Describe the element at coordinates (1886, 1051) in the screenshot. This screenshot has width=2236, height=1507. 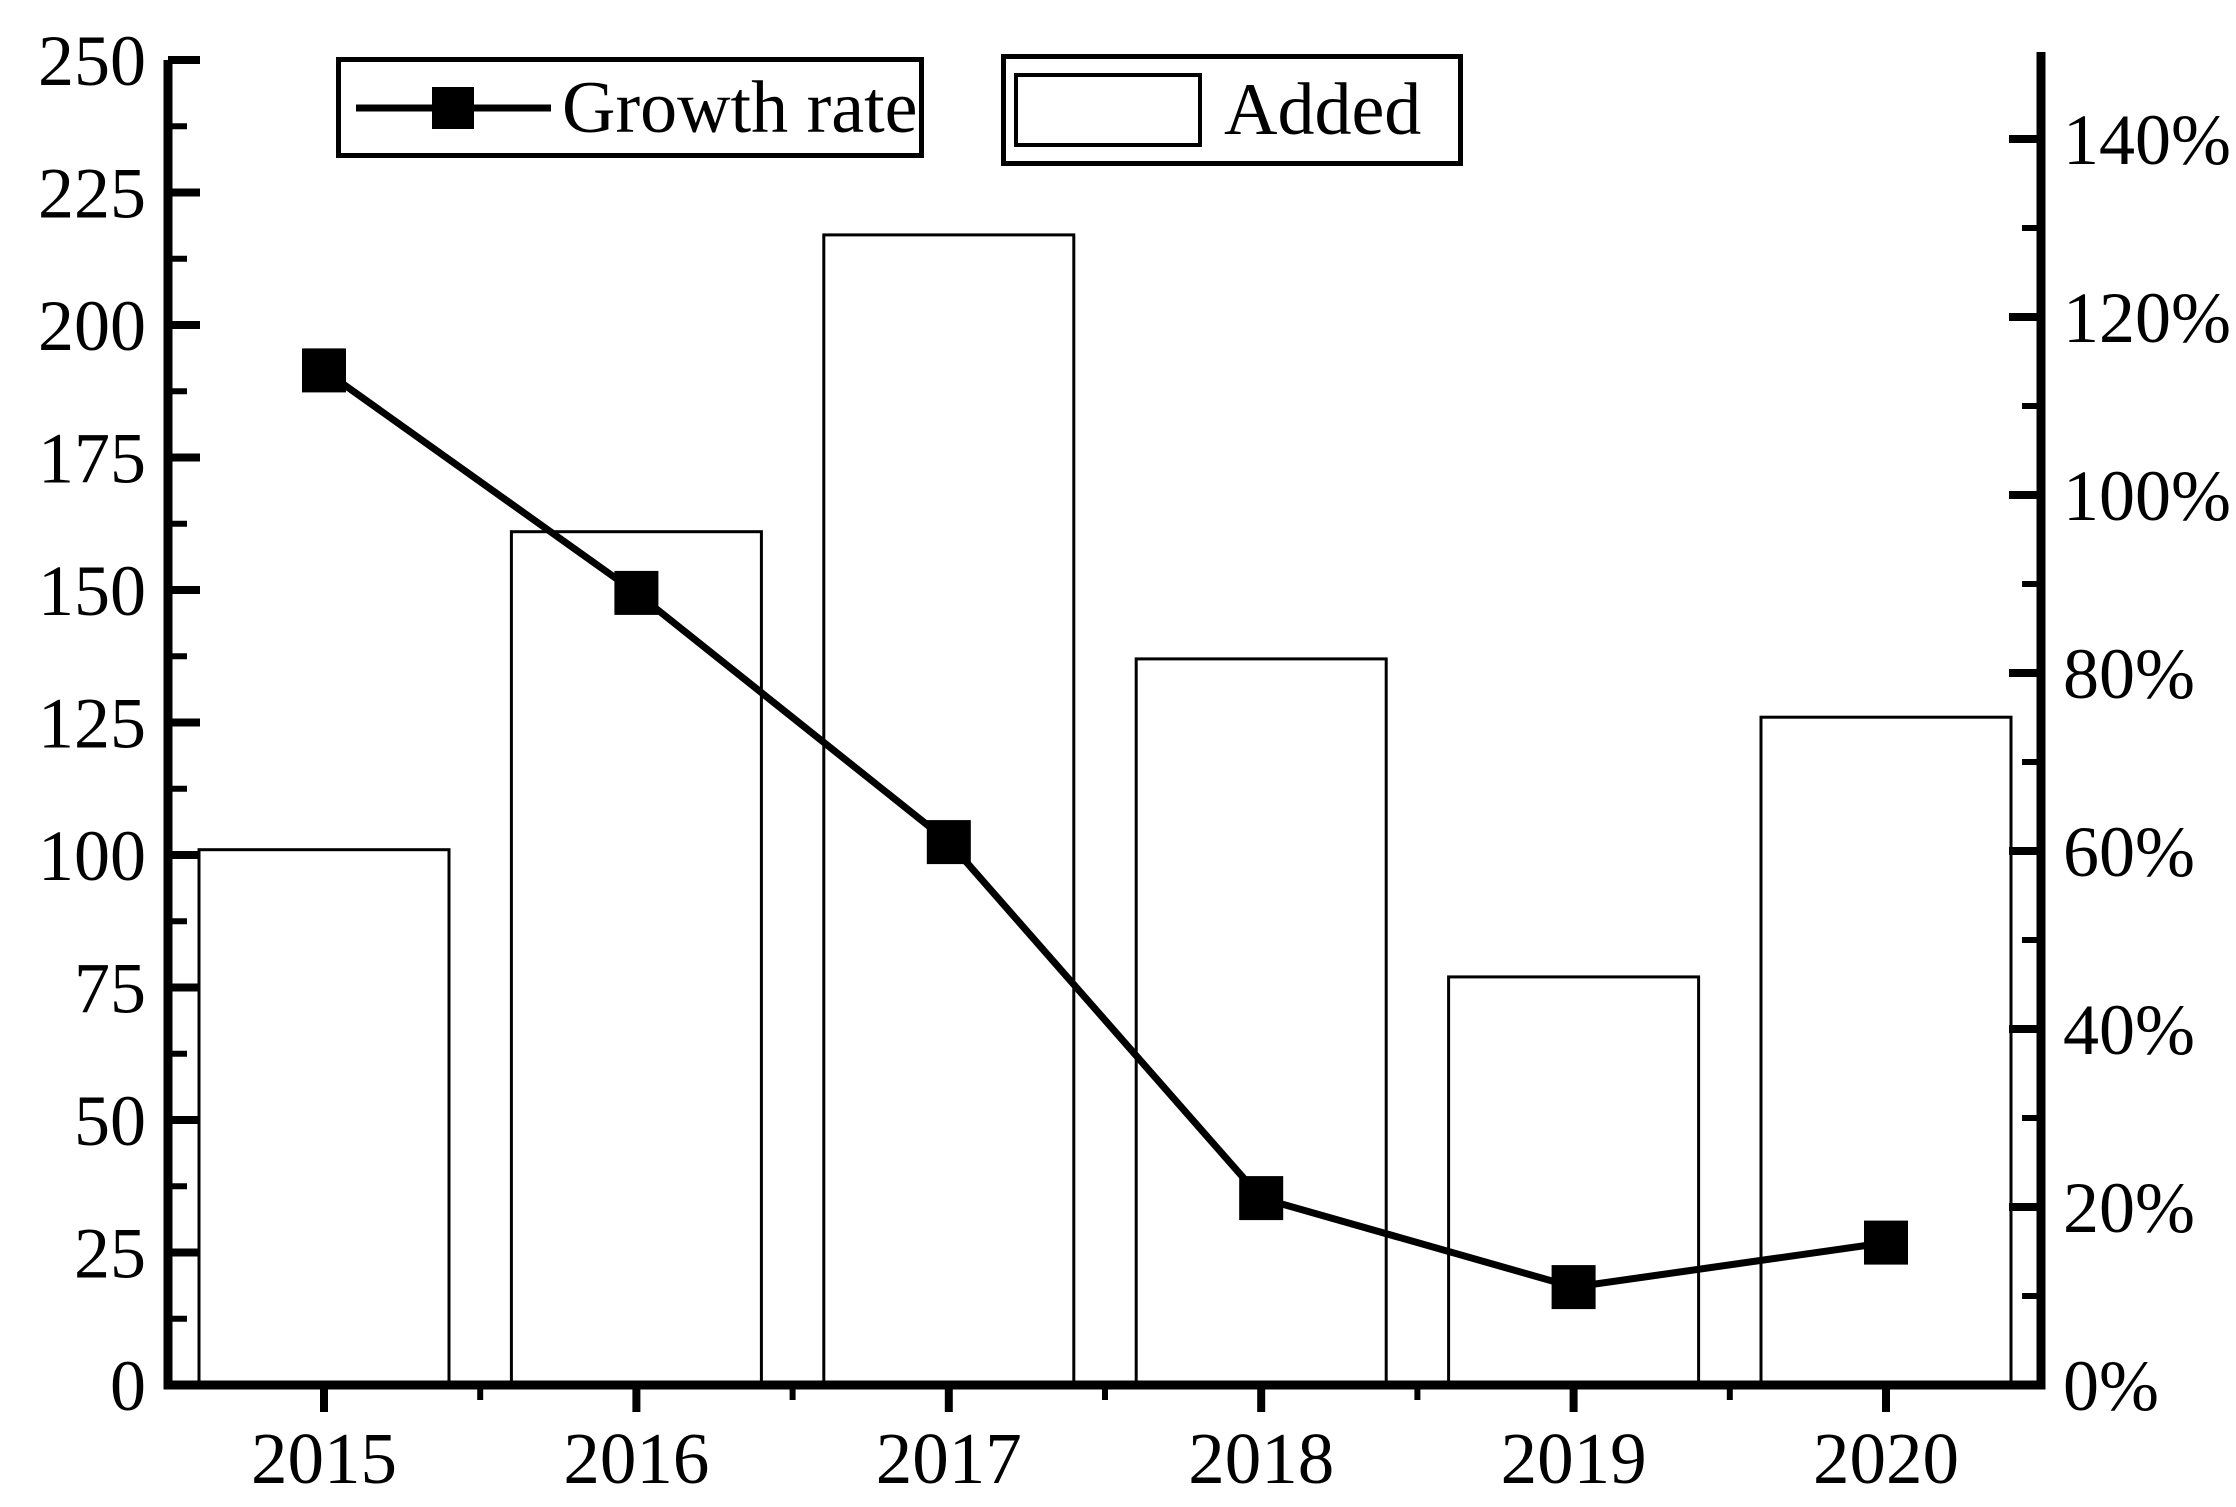
I see `added-bar-2020` at that location.